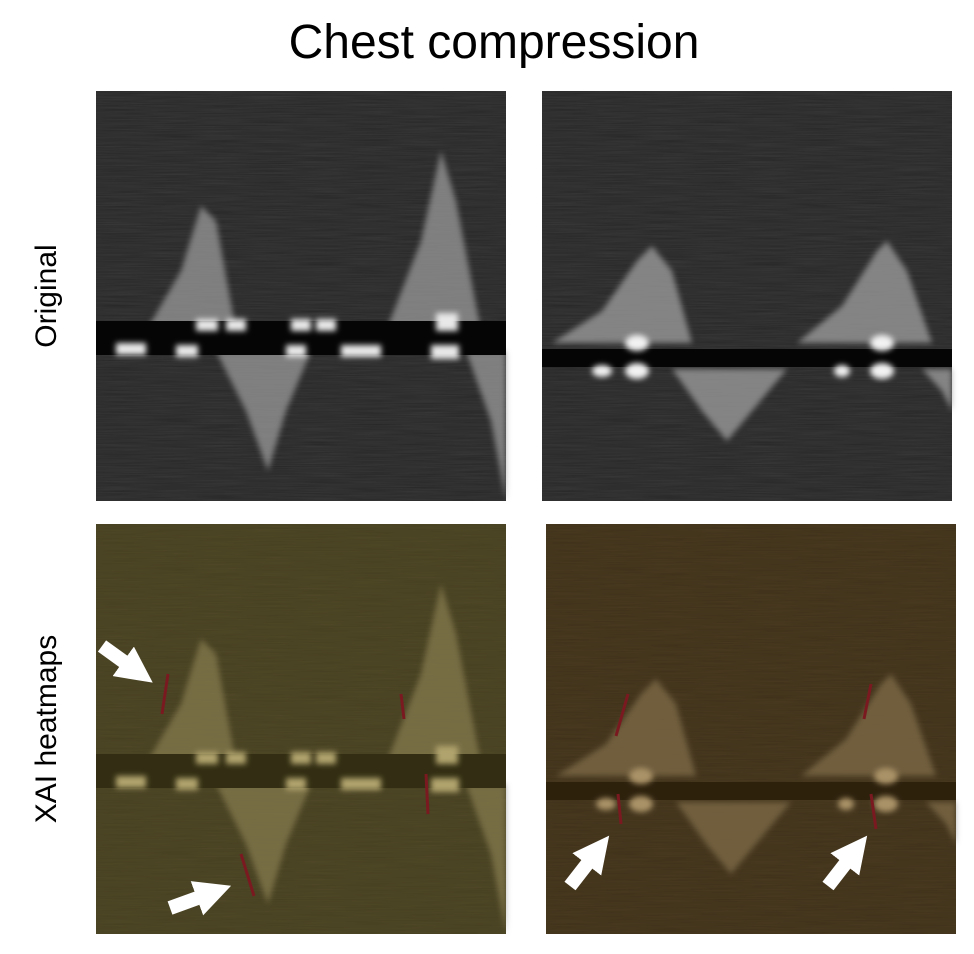 This screenshot has width=974, height=954. I want to click on row-label: XAI heatmaps, so click(46, 729).